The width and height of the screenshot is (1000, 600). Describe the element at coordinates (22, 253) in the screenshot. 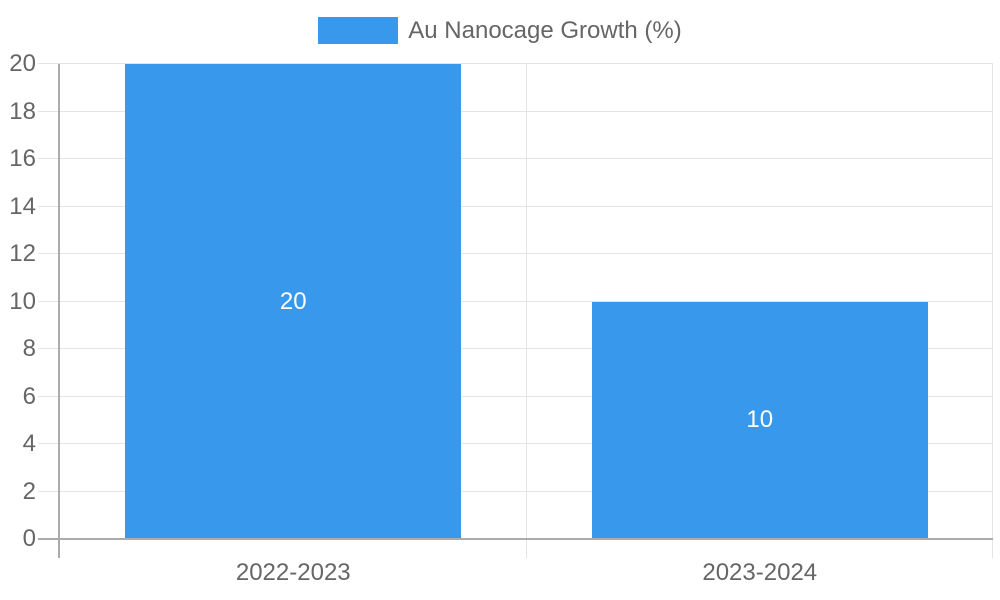

I see `y-tick-label: 12` at that location.